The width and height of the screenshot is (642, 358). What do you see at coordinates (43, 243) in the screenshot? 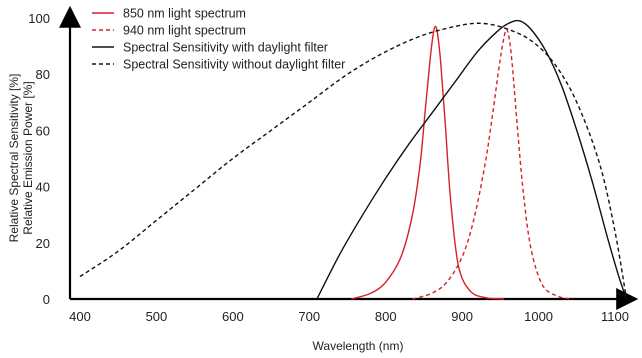
I see `y-tick-label: 20` at bounding box center [43, 243].